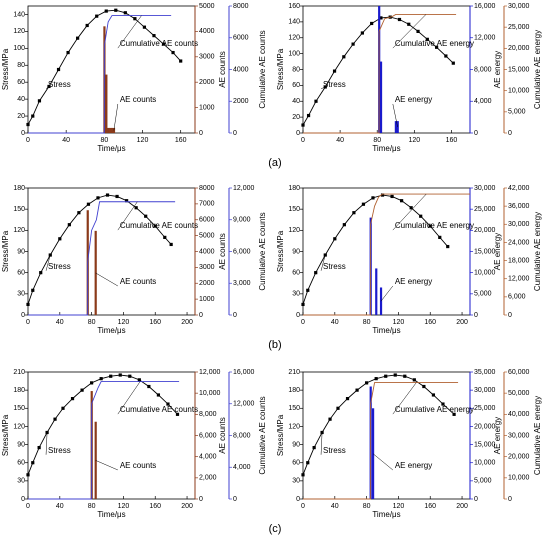 The width and height of the screenshot is (550, 554). I want to click on ae-bar, so click(112, 130).